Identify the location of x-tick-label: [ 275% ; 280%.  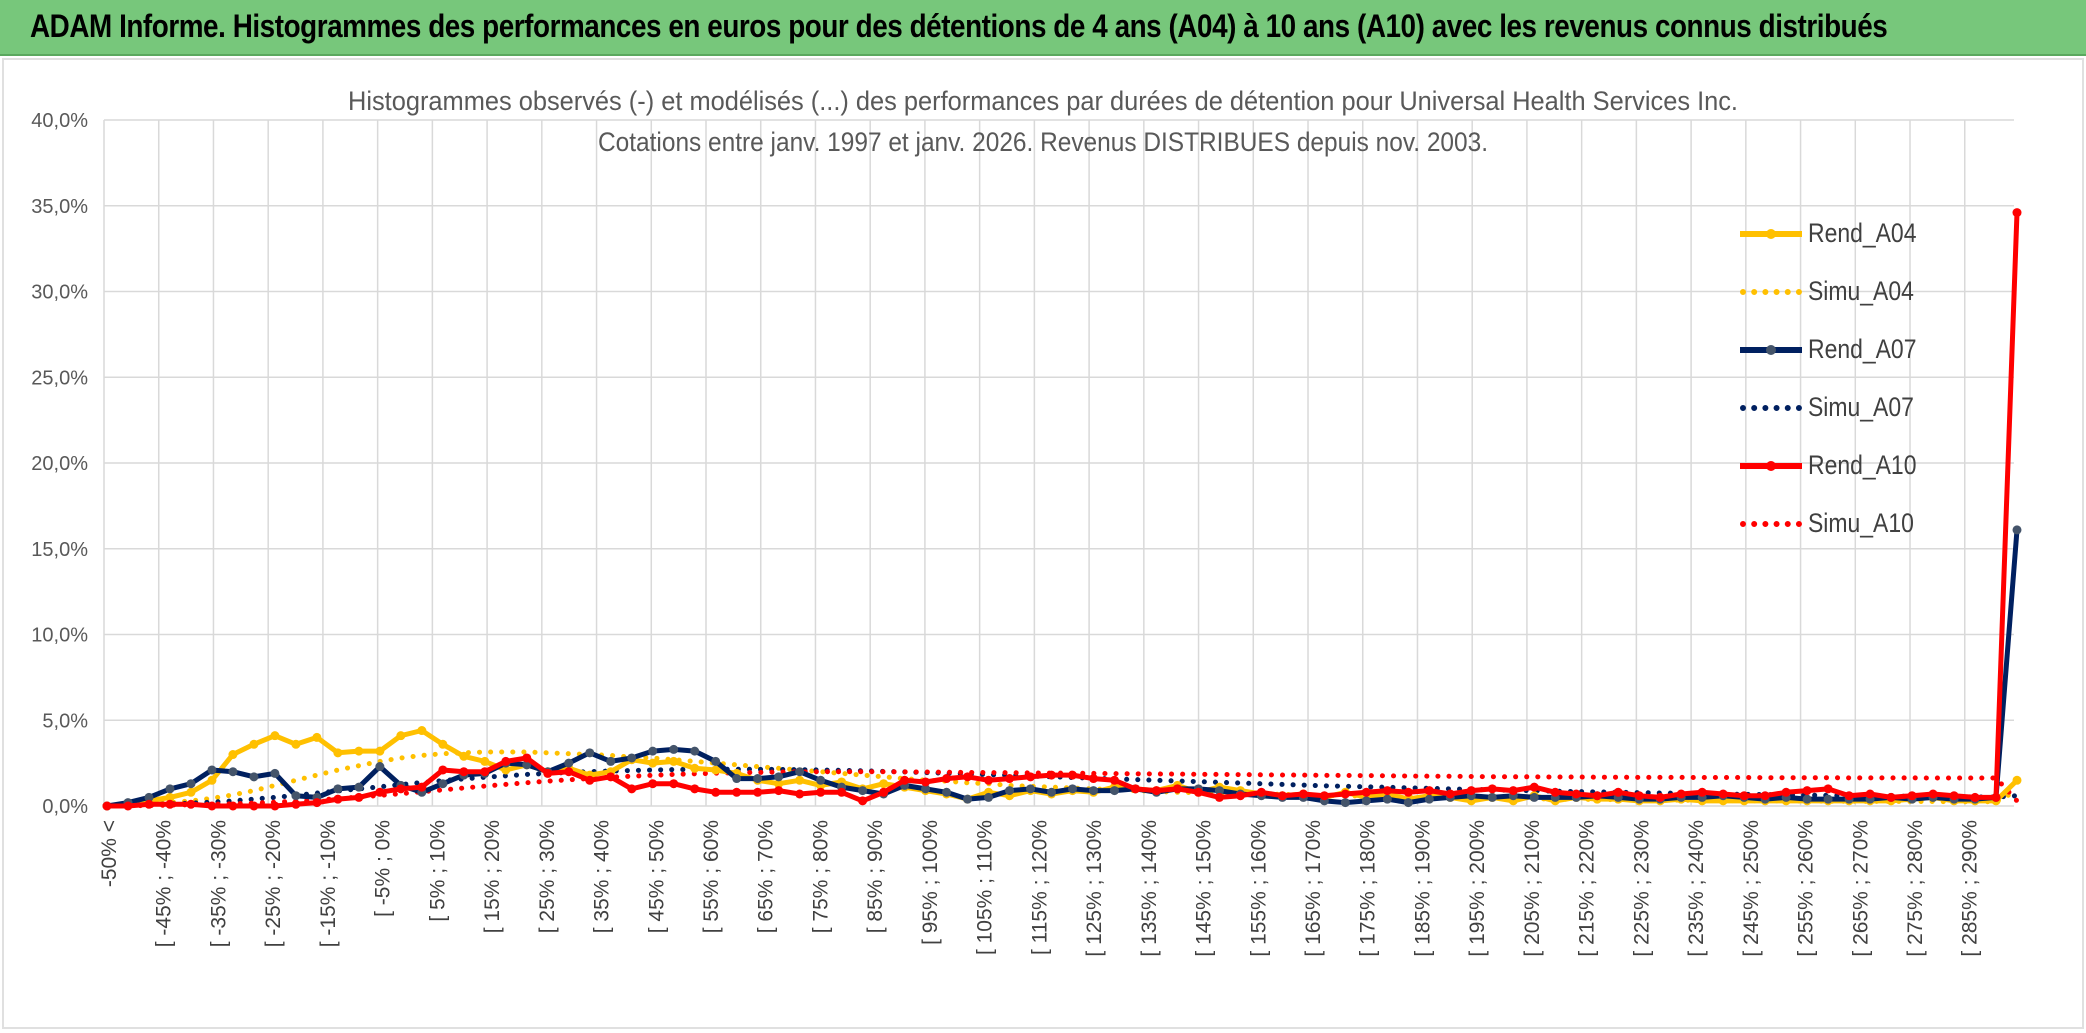
(1915, 888).